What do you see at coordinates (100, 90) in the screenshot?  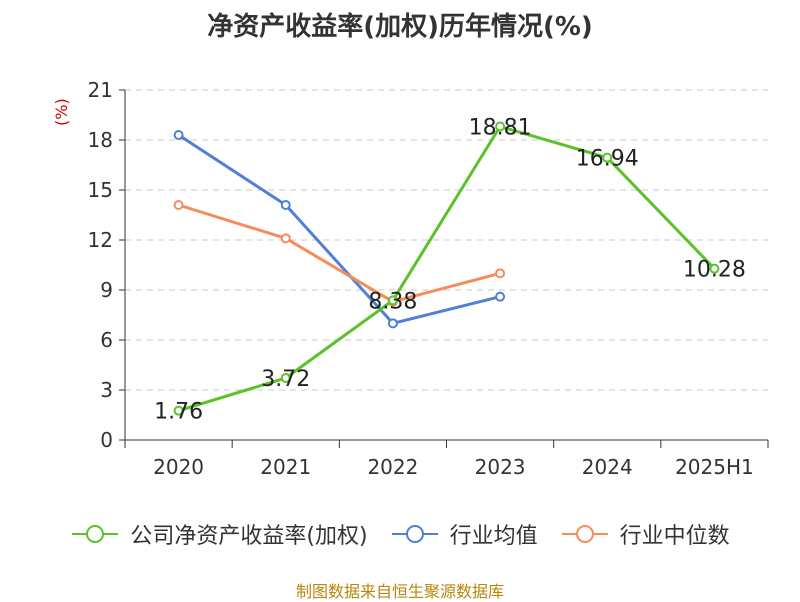 I see `y-tick-label: 21` at bounding box center [100, 90].